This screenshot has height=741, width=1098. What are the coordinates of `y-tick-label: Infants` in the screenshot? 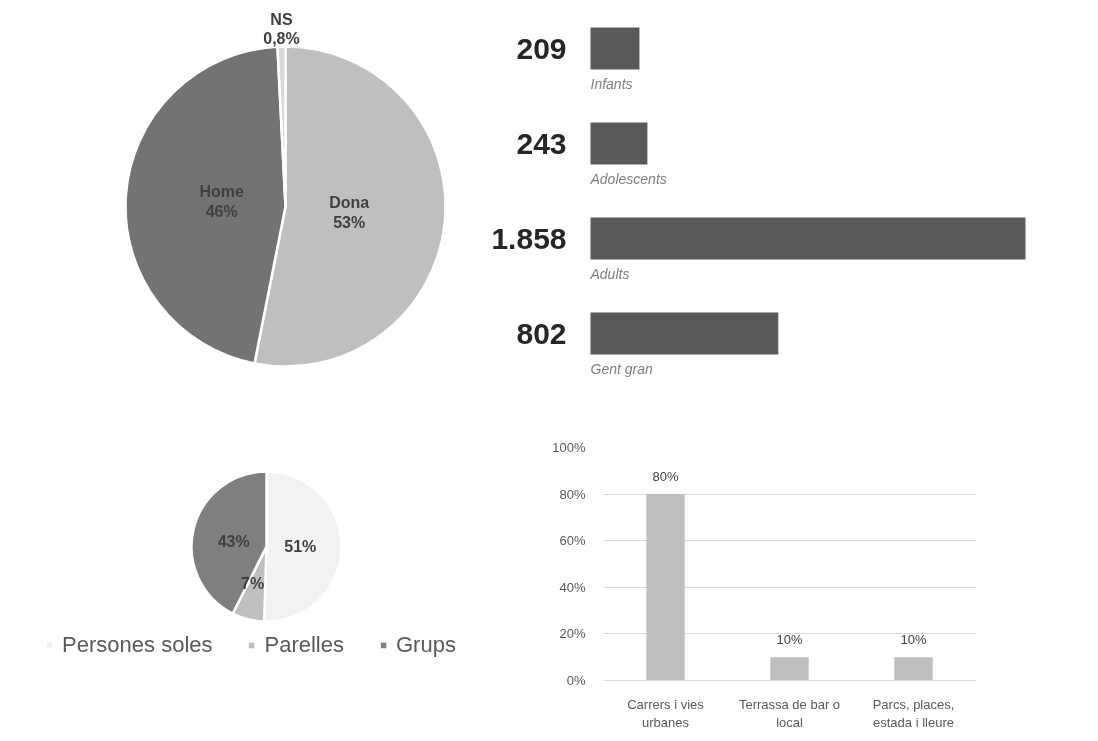 It's located at (611, 84).